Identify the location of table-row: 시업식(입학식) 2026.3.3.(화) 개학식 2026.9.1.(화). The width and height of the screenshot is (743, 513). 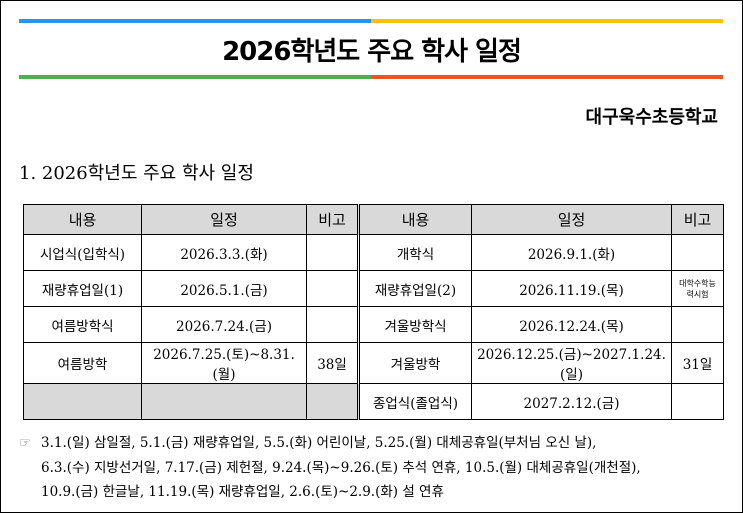
(373, 252).